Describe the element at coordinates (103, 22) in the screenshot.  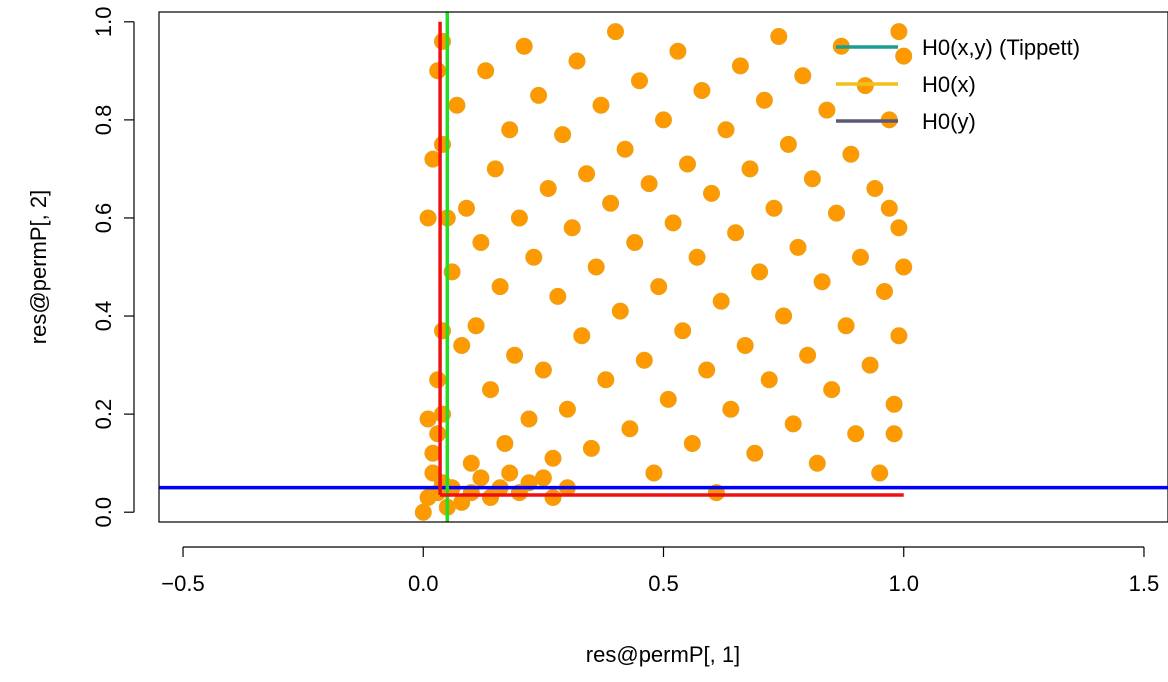
I see `y-tick-label: 1.0` at that location.